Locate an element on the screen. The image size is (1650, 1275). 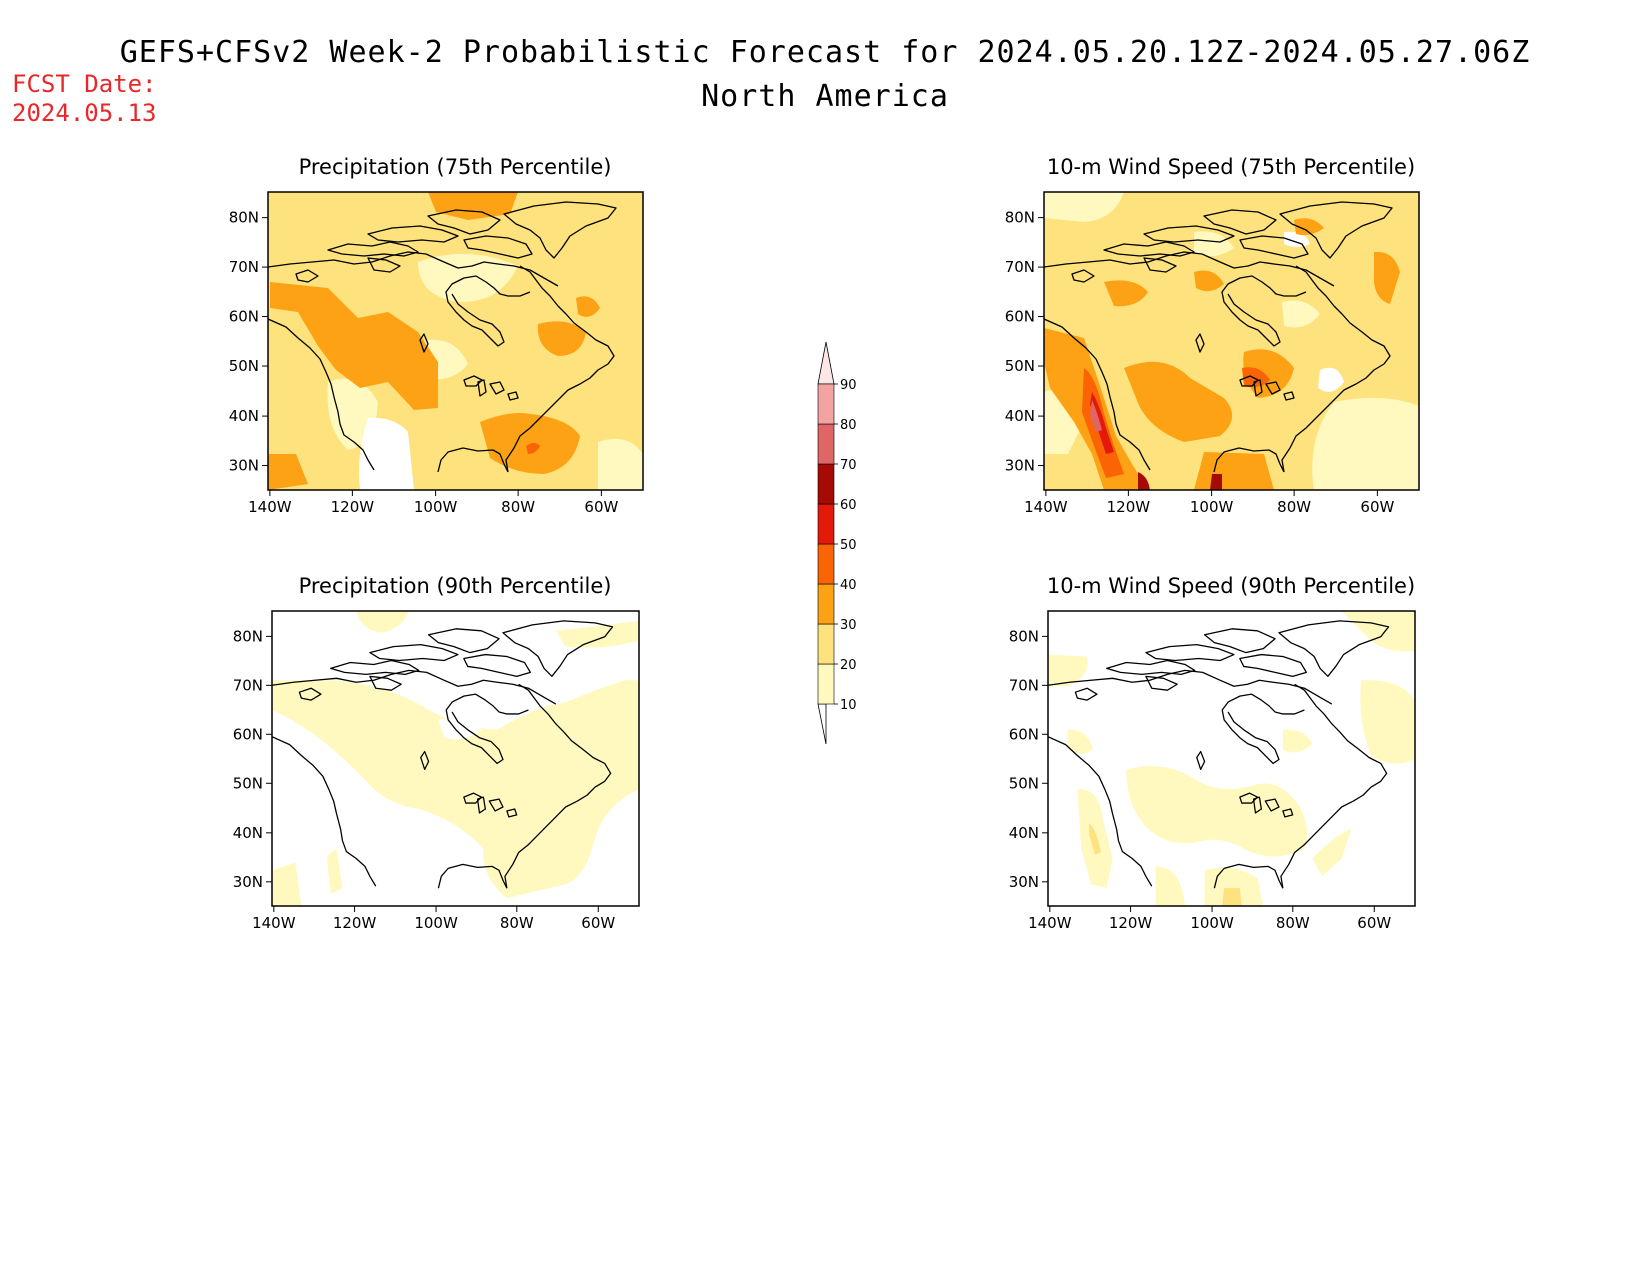
panel-title: 10-m Wind Speed (75th Percentile) is located at coordinates (1231, 167).